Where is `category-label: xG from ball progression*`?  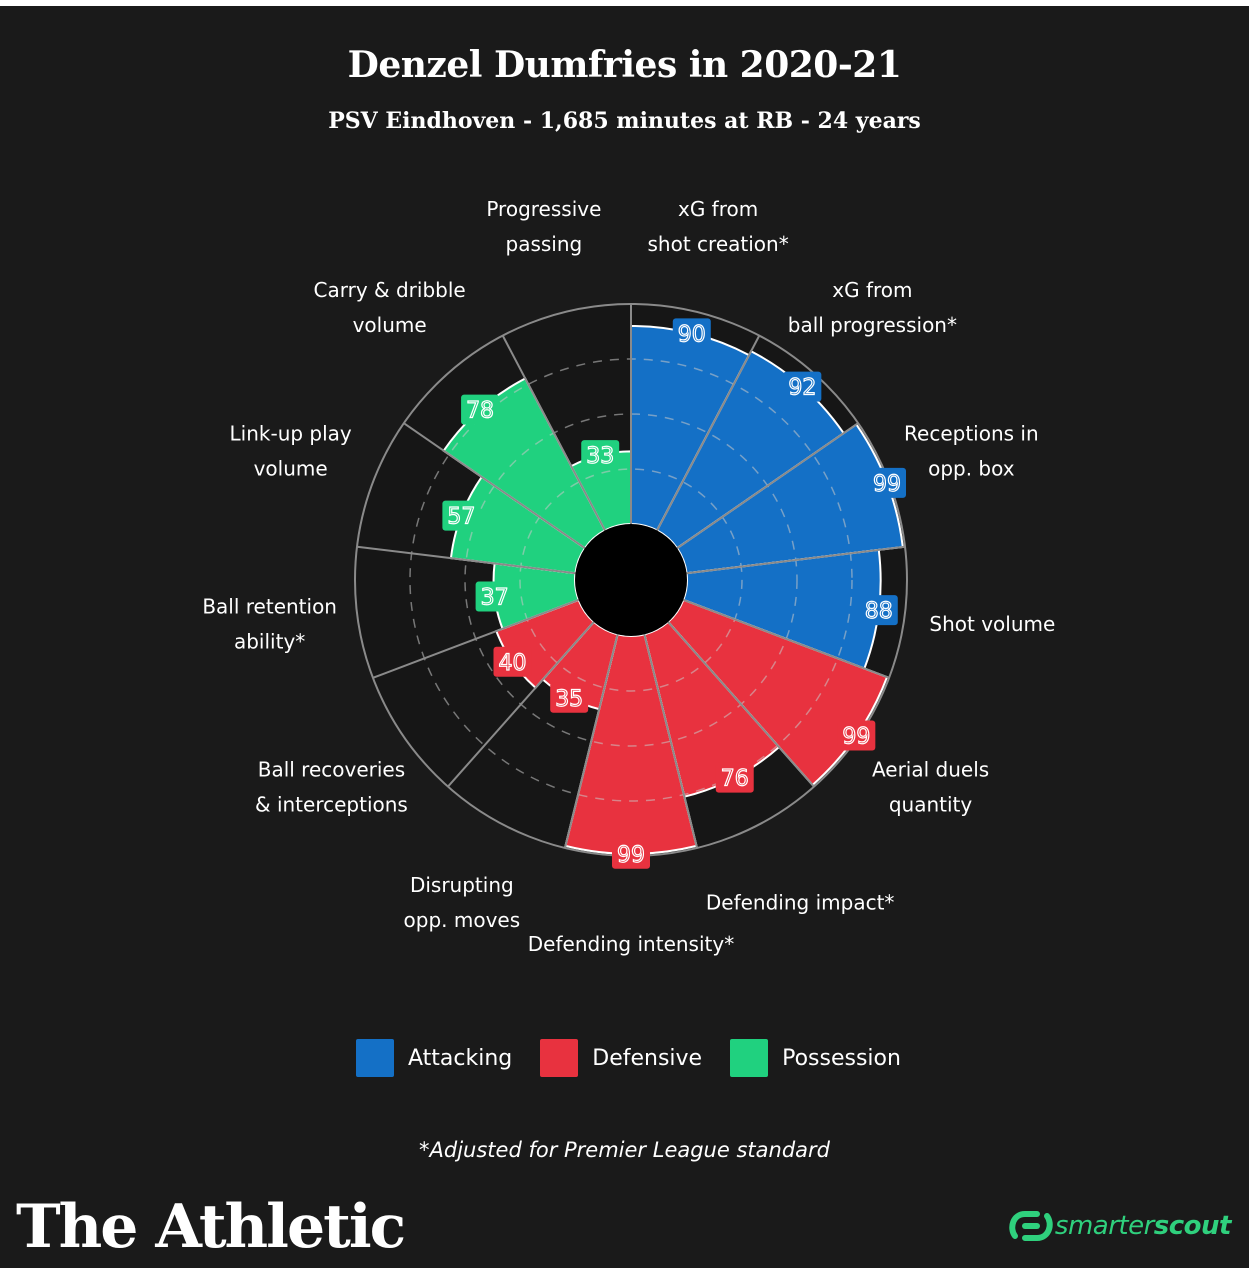 category-label: xG from ball progression* is located at coordinates (872, 307).